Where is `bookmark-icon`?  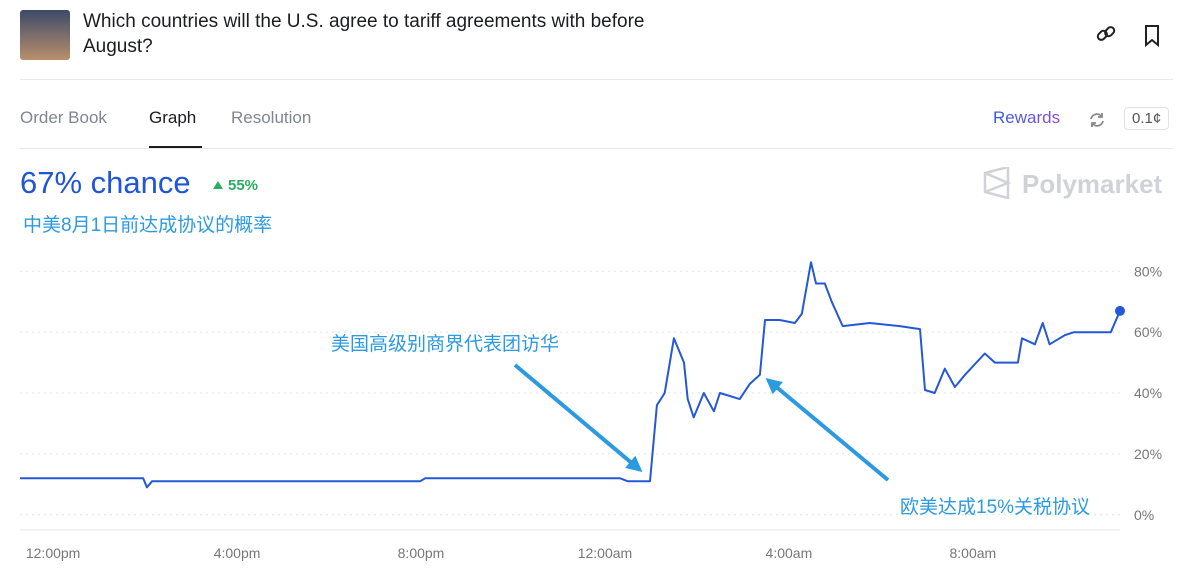 bookmark-icon is located at coordinates (1152, 36).